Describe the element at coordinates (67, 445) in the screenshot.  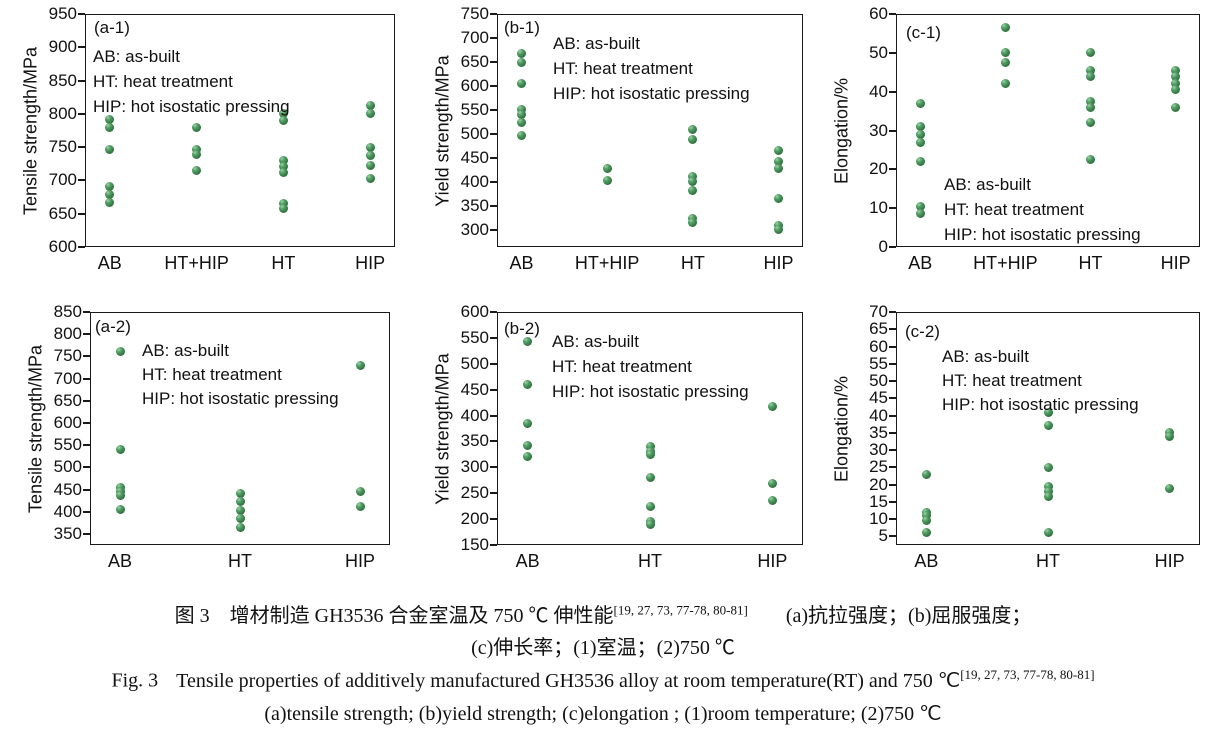
I see `y-tick-label: 550` at that location.